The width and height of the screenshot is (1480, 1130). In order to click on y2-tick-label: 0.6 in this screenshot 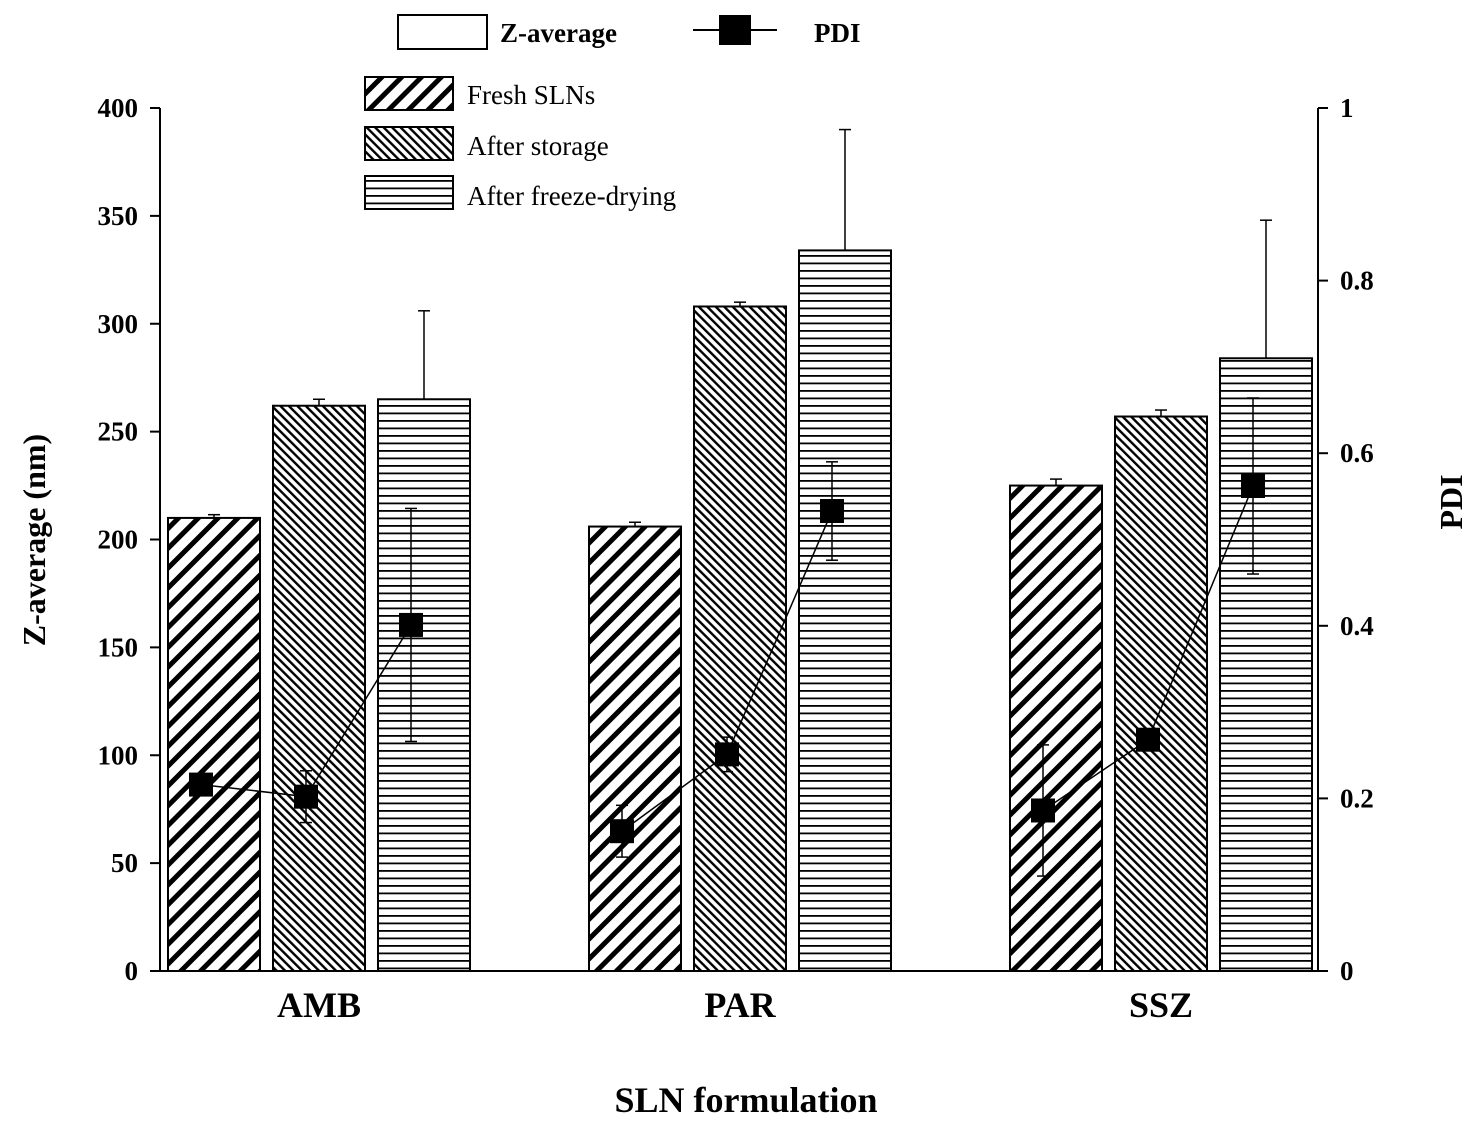, I will do `click(1357, 453)`.